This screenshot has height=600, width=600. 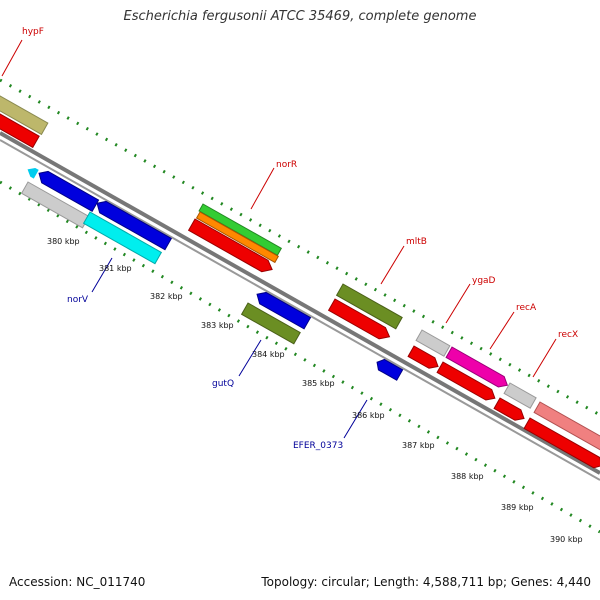 I want to click on gene-red-right, so click(x=561, y=444).